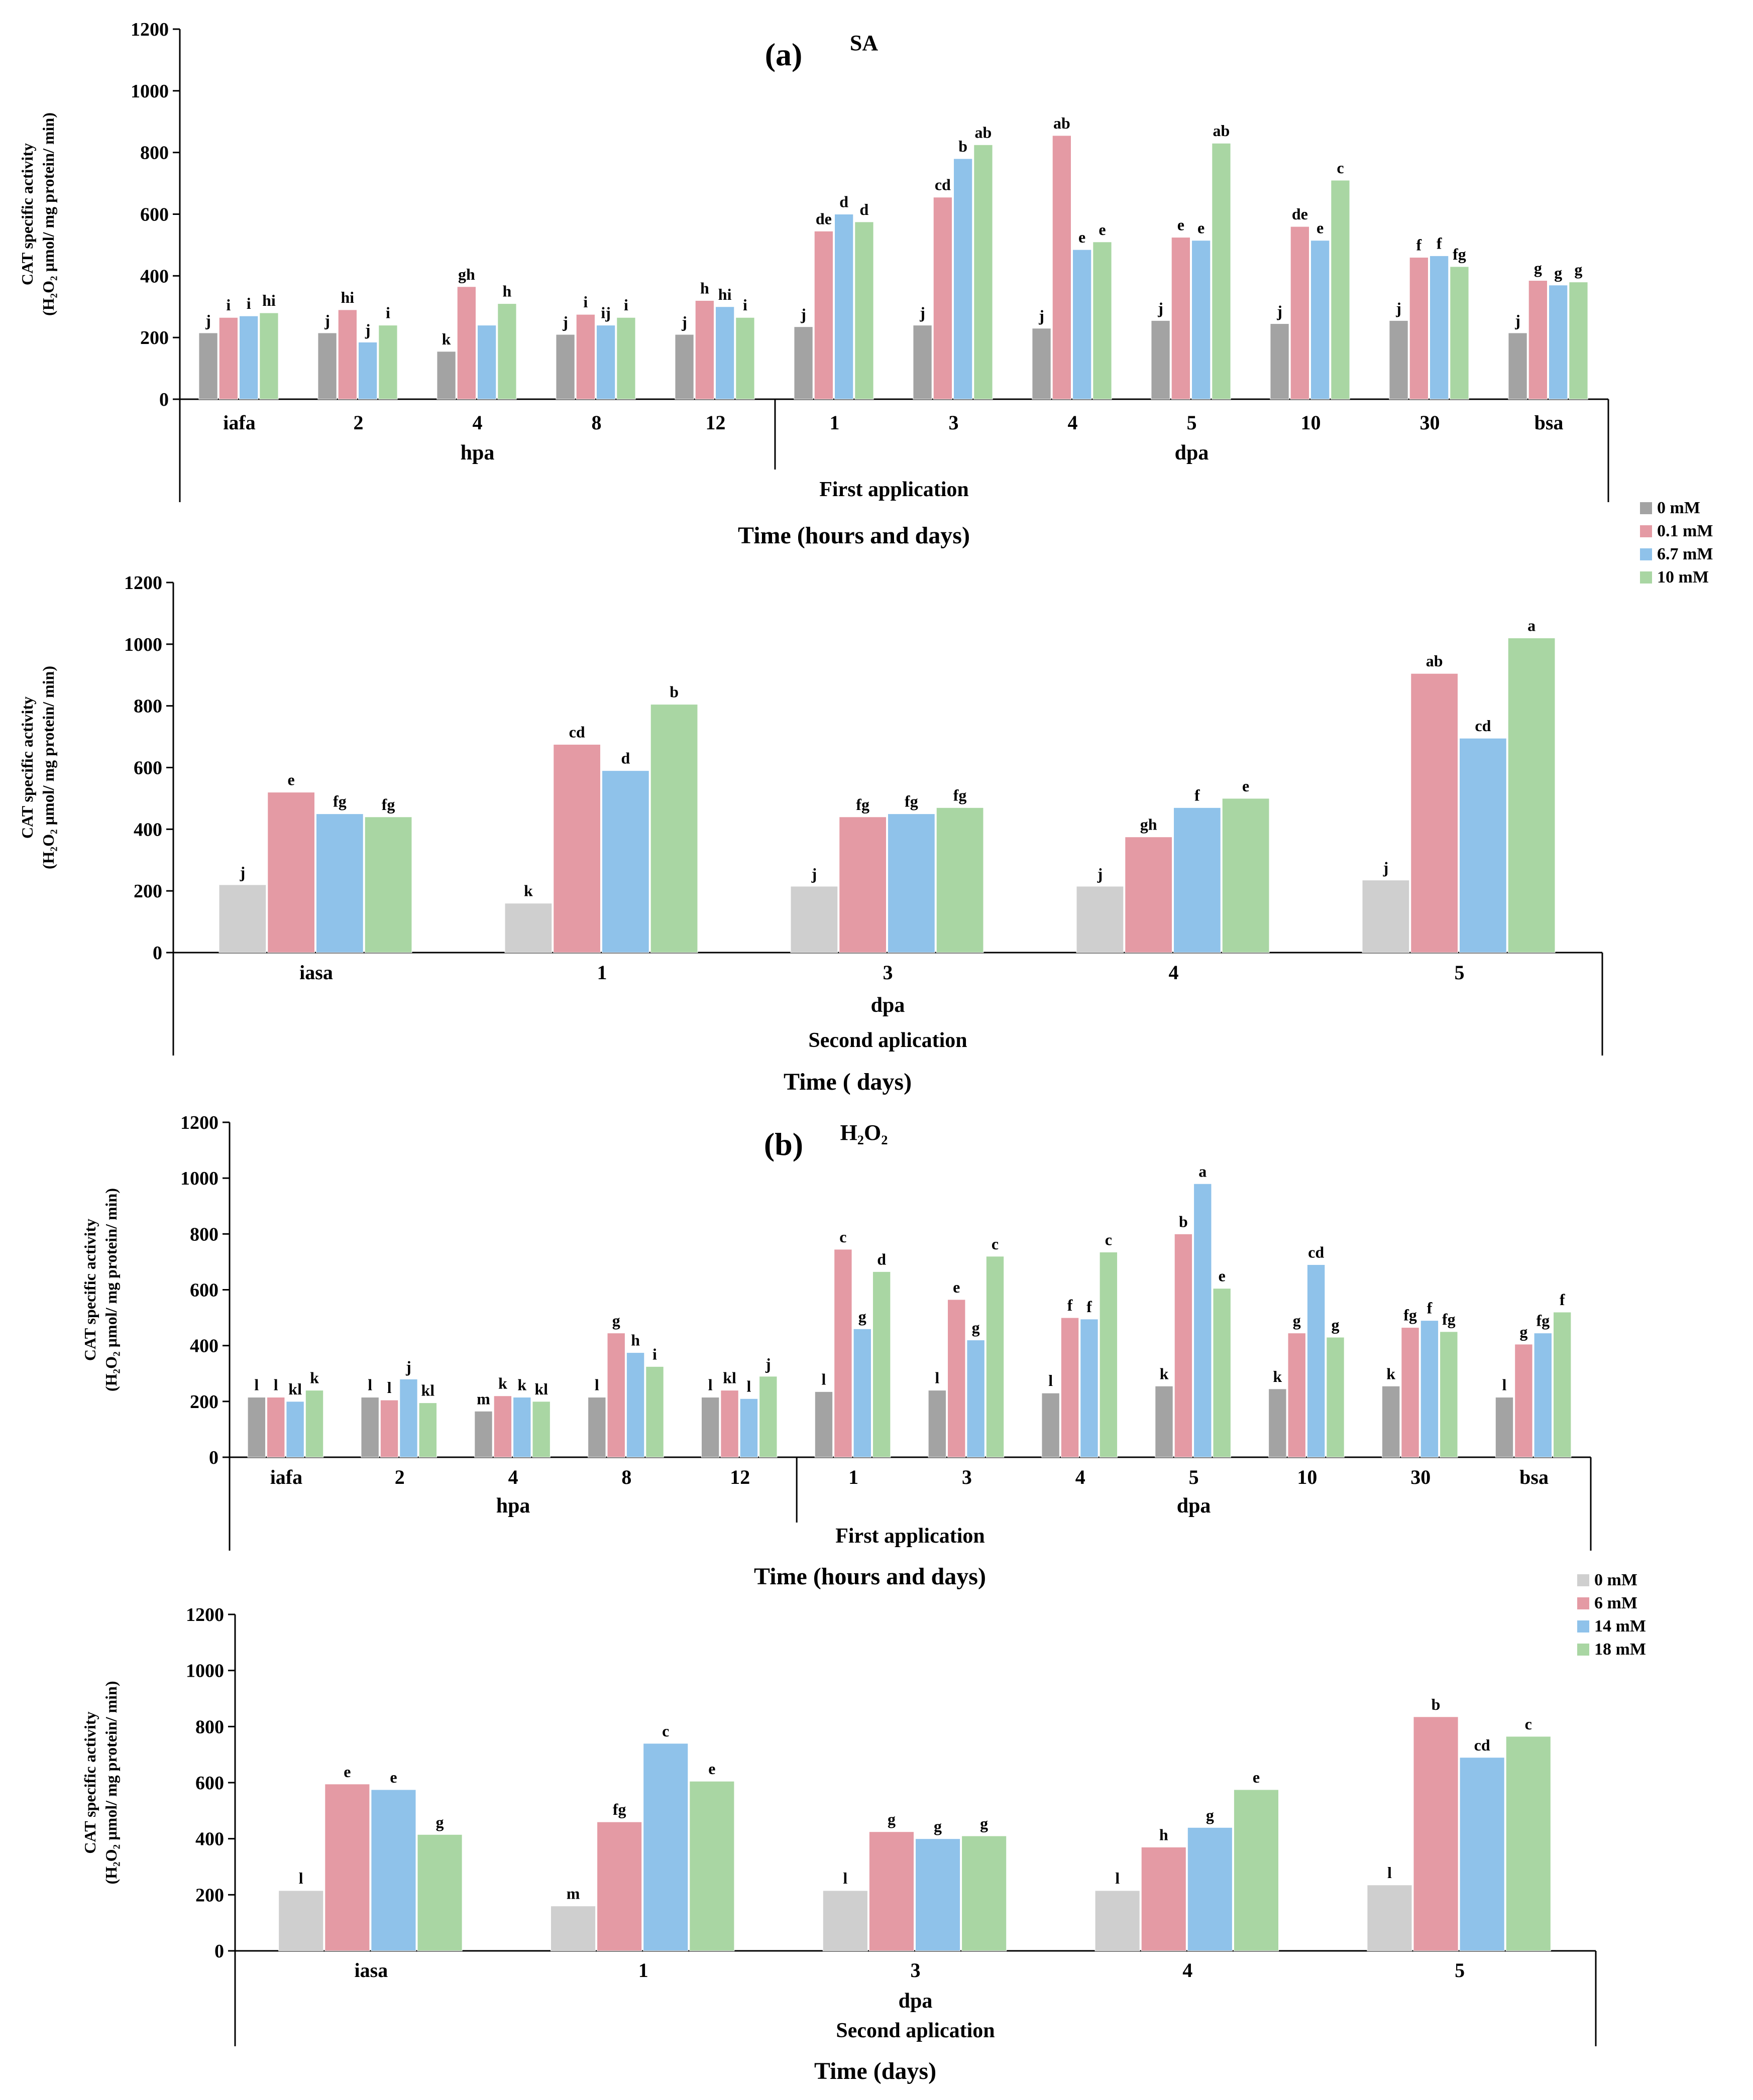  I want to click on legend-item-label: 0 mM, so click(1678, 508).